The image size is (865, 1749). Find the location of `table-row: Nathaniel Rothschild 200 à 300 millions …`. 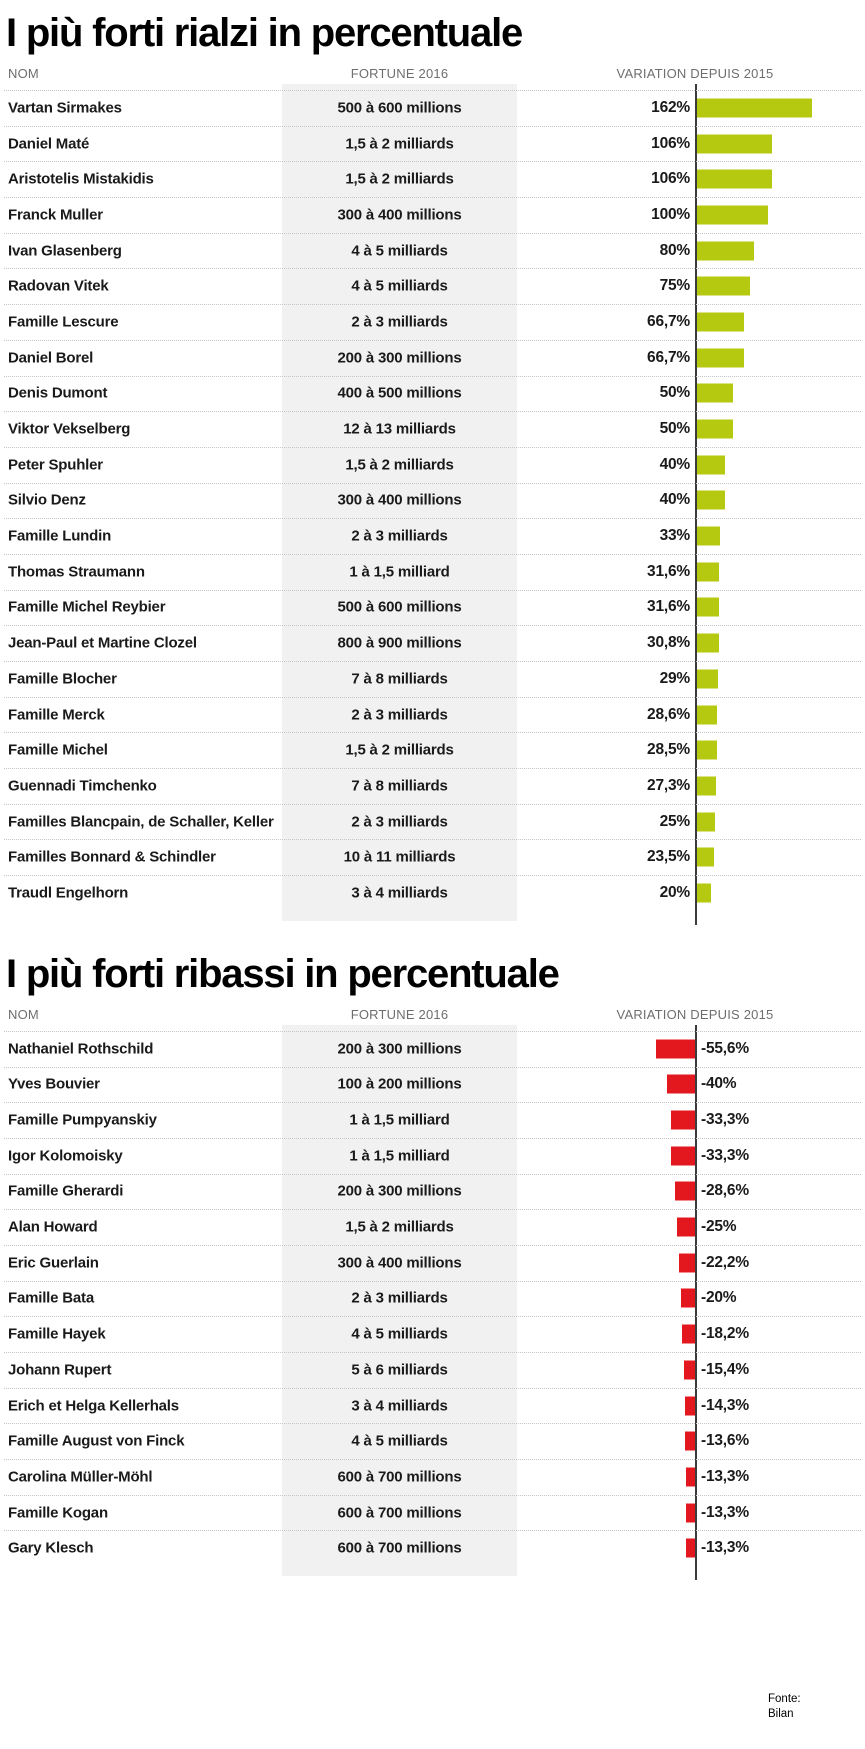

table-row: Nathaniel Rothschild 200 à 300 millions … is located at coordinates (432, 1048).